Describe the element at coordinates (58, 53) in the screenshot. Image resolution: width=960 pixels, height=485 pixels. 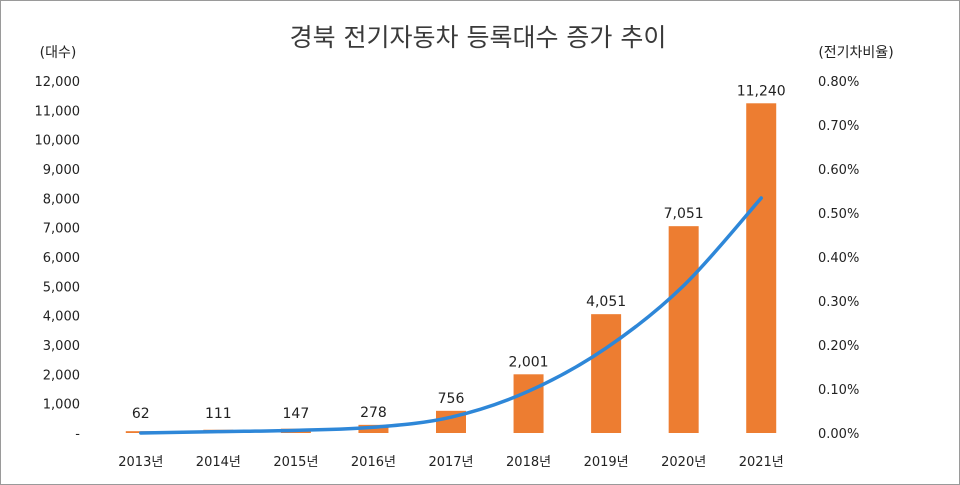
I see `left-axis-unit: (대수)` at that location.